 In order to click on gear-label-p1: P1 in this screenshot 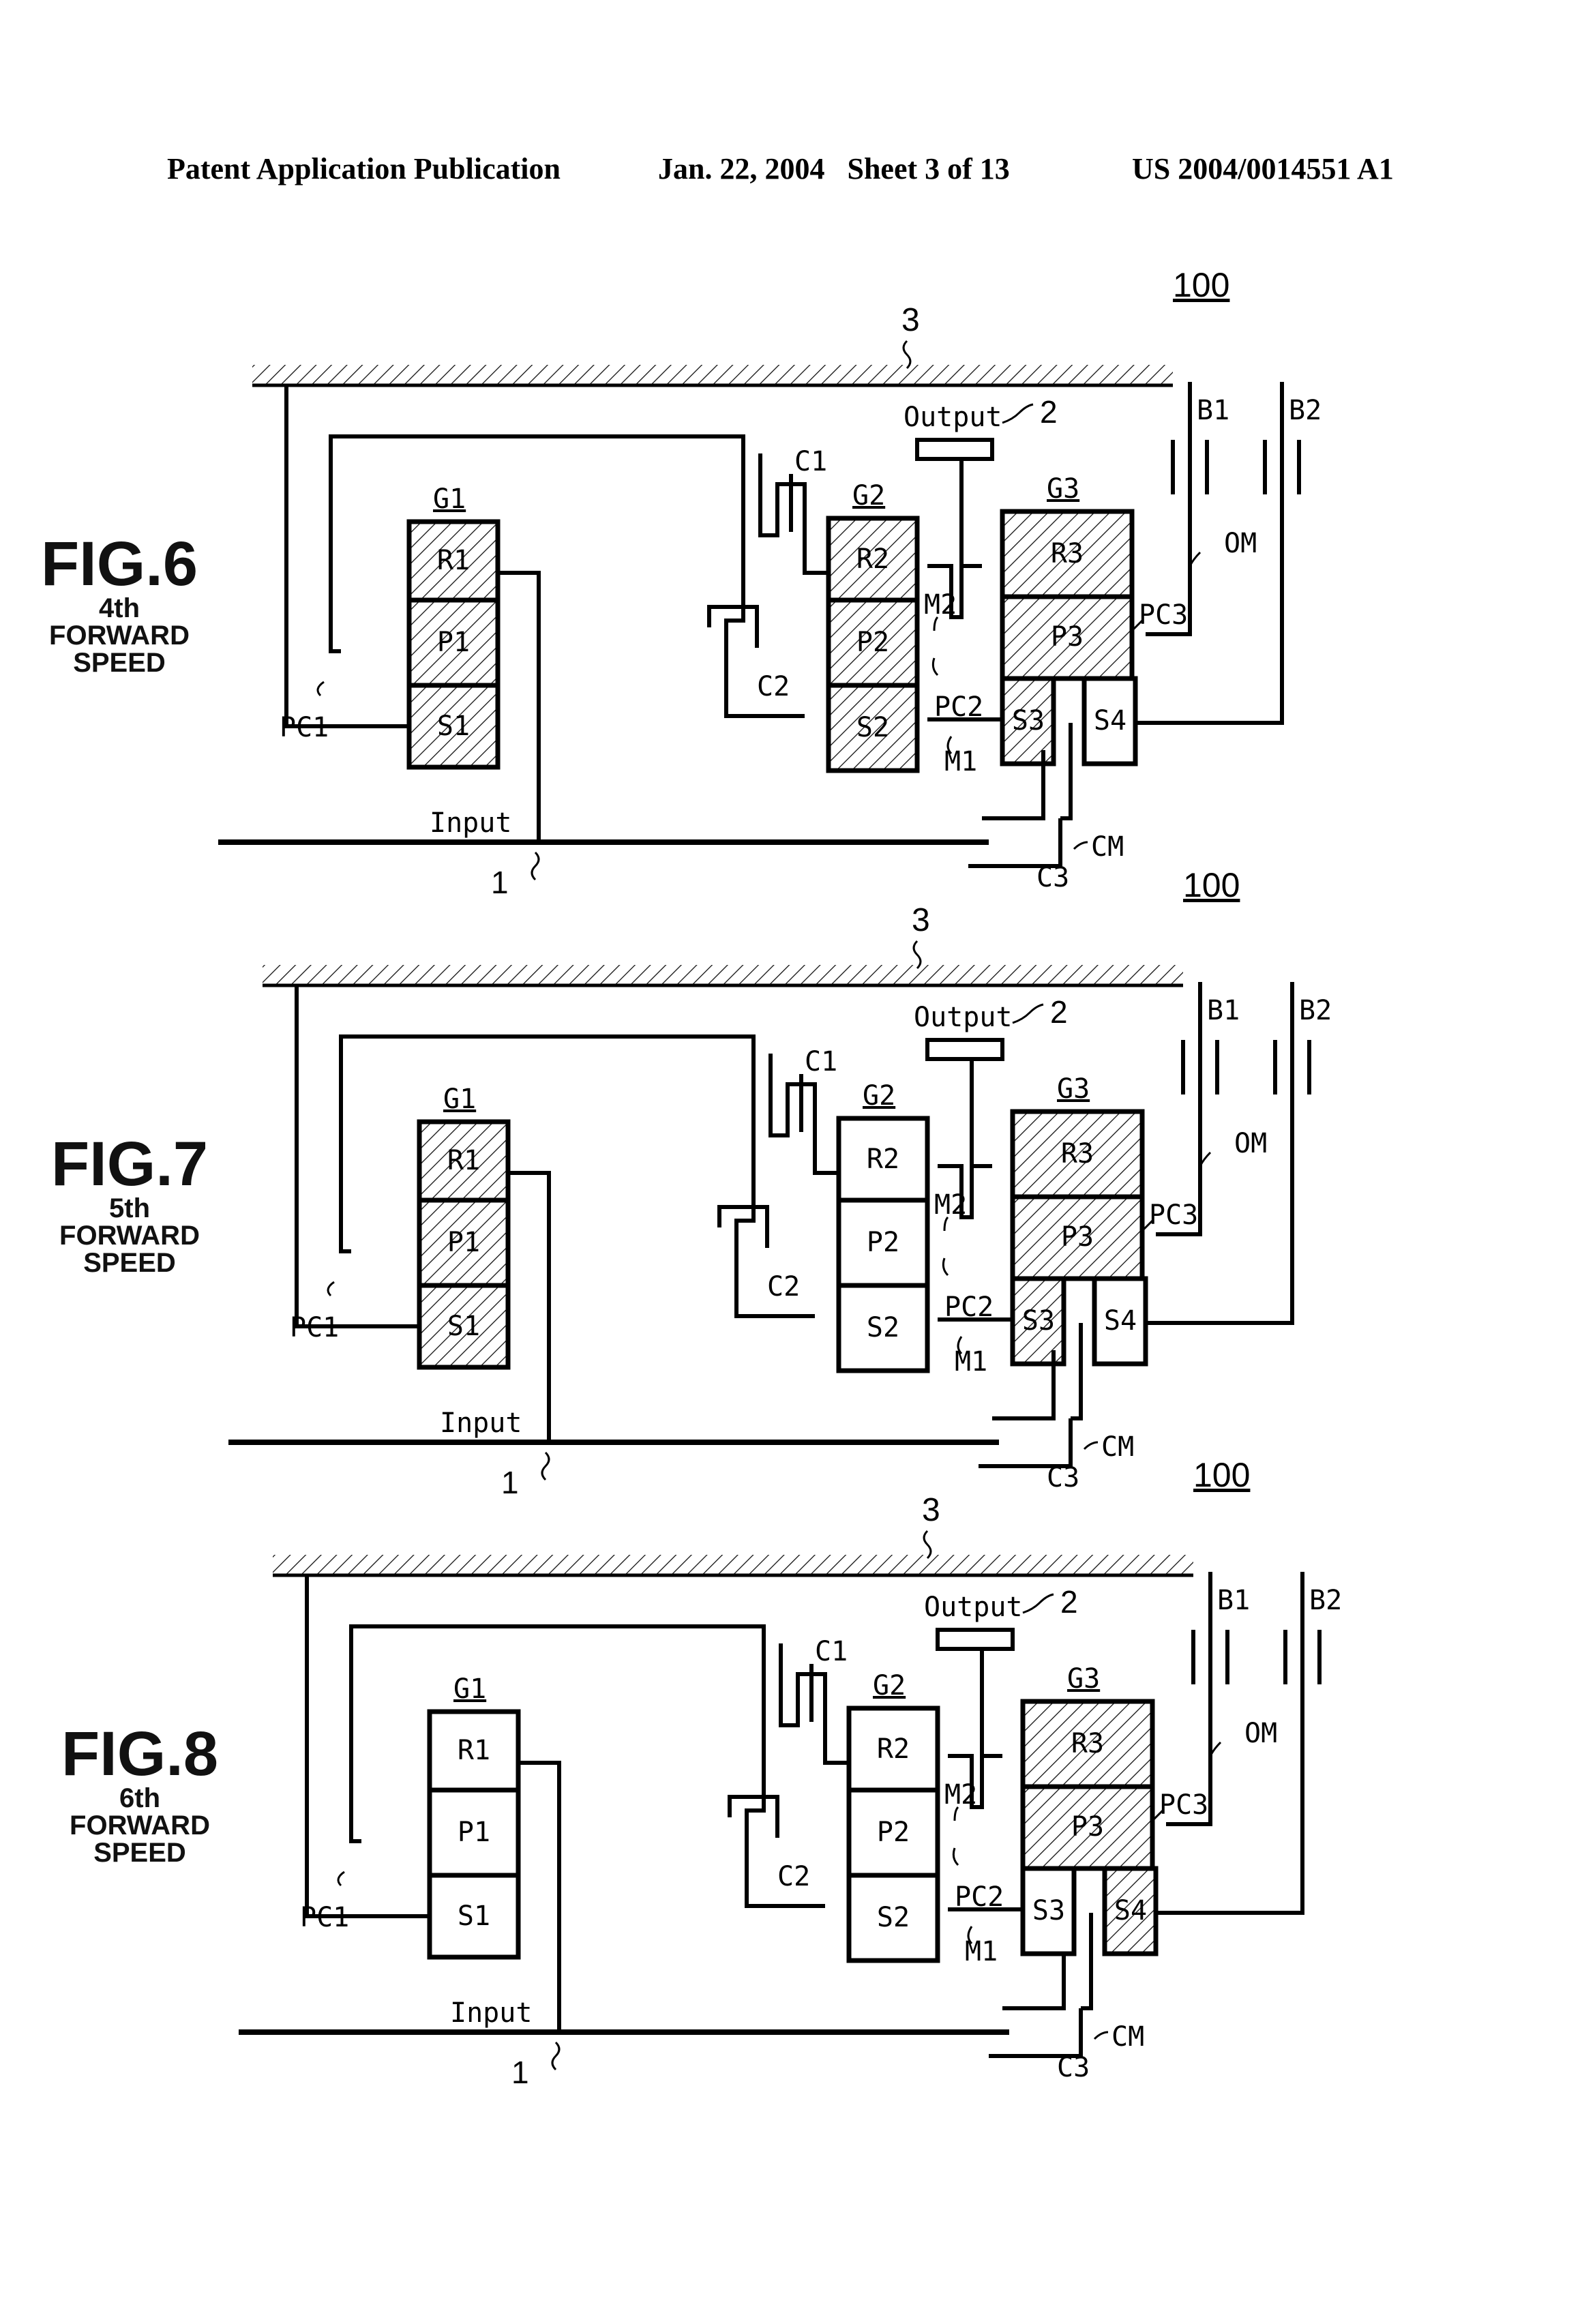, I will do `click(474, 1832)`.